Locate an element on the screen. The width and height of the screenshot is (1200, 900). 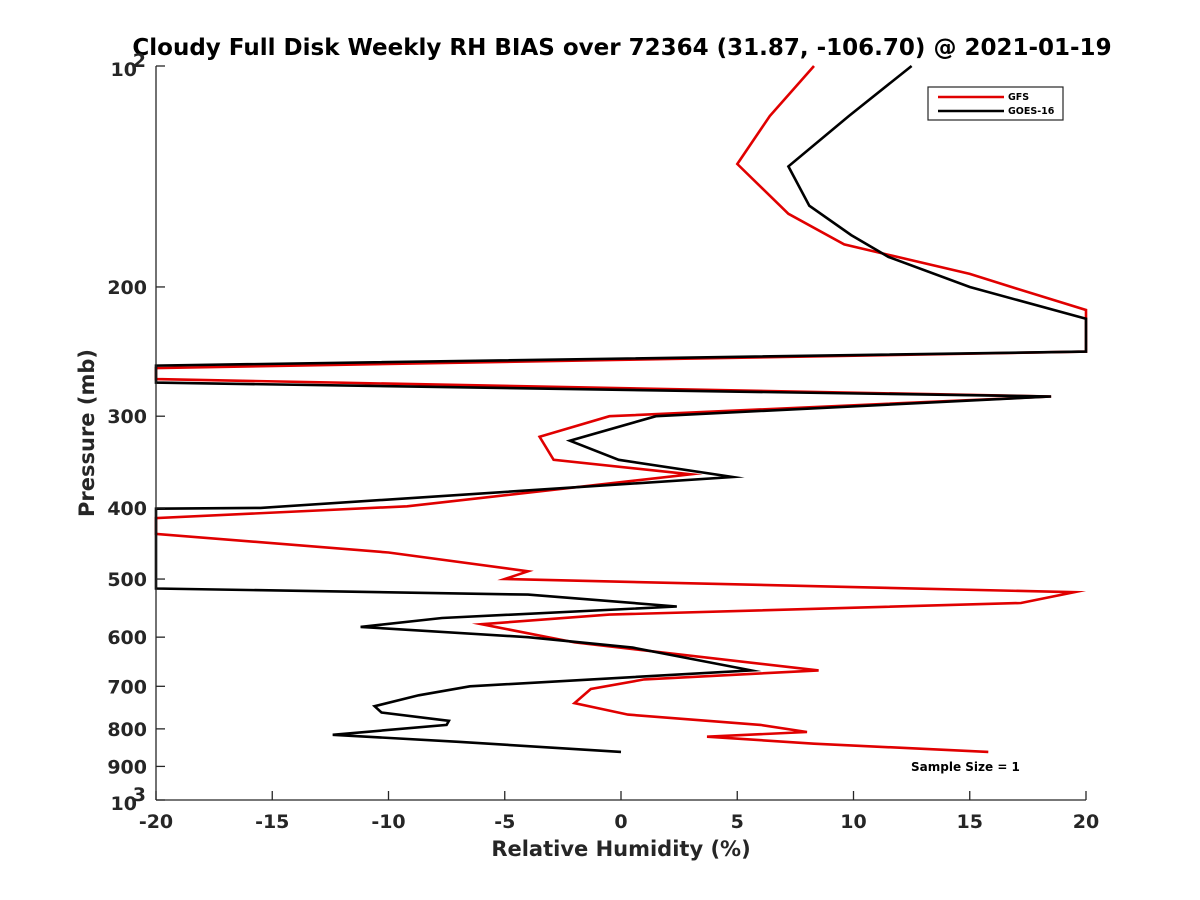
y-tick-label: 300 is located at coordinates (127, 417).